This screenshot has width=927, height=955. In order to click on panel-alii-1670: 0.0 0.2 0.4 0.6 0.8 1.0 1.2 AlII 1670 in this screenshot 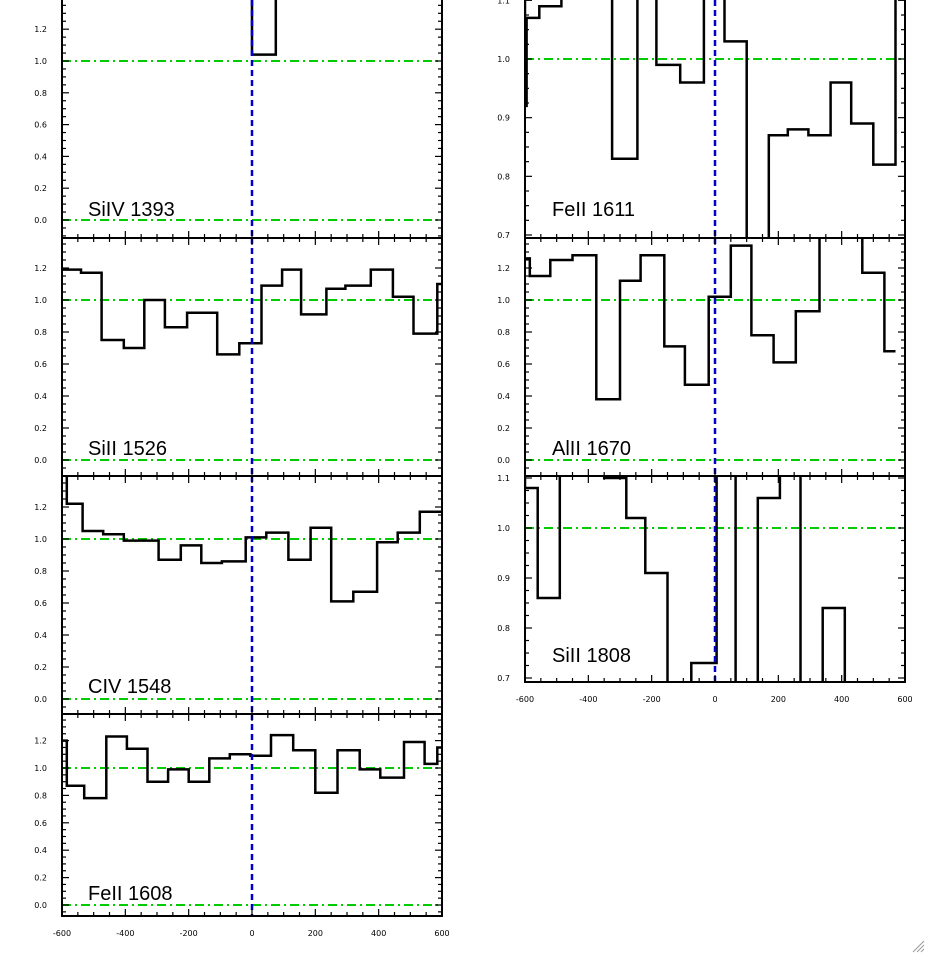, I will do `click(701, 357)`.